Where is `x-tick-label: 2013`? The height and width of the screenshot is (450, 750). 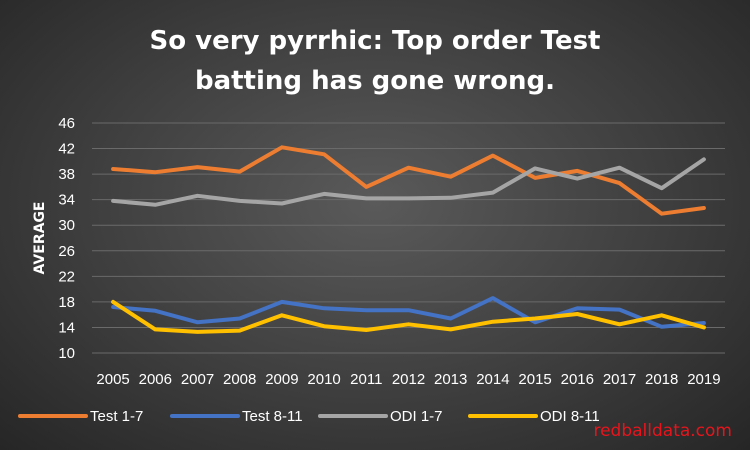 x-tick-label: 2013 is located at coordinates (450, 379).